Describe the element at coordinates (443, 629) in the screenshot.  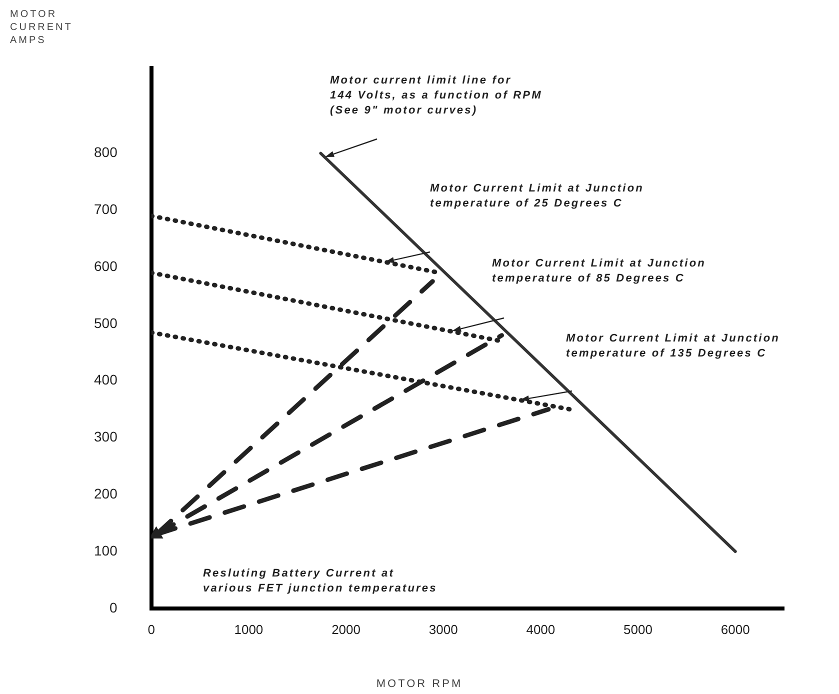
I see `x-tick-label: 3000` at that location.